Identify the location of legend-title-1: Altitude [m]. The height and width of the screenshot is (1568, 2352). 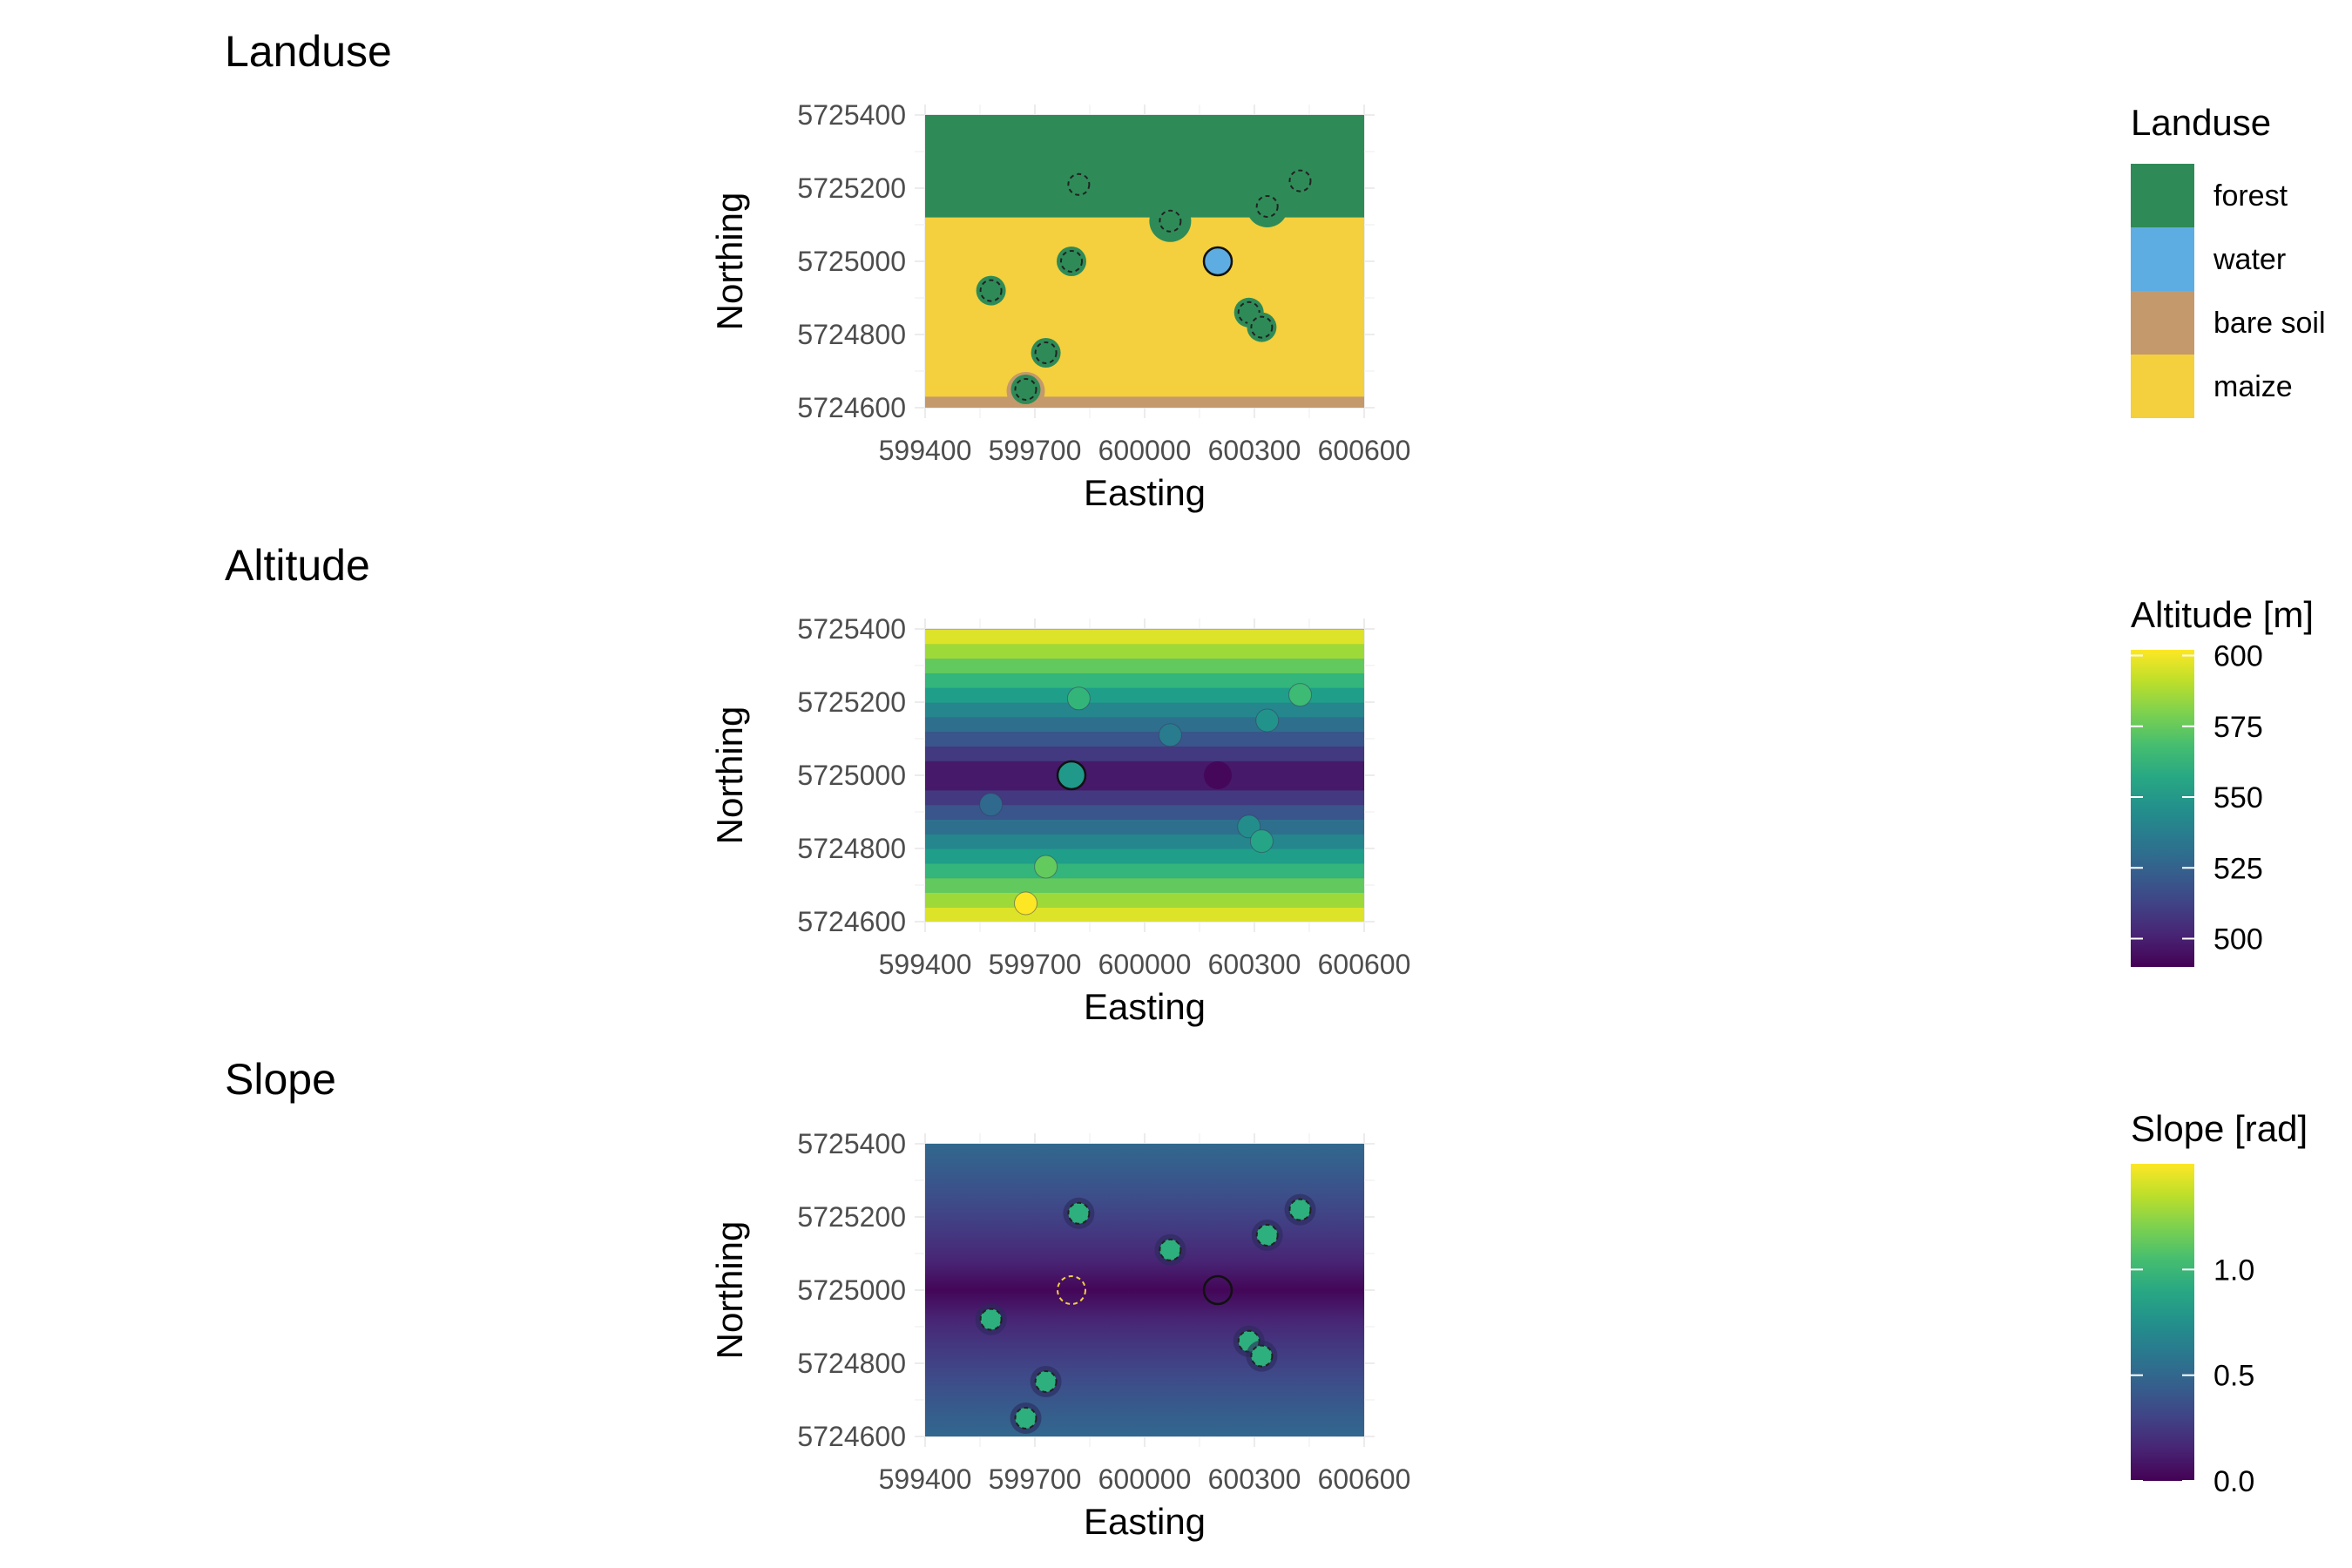
(2222, 614).